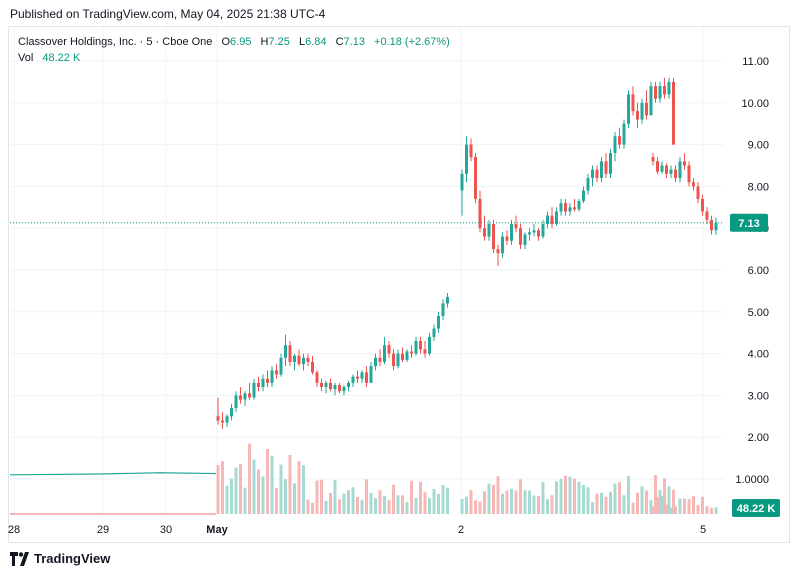  Describe the element at coordinates (748, 224) in the screenshot. I see `last-price-label: 7.13` at that location.